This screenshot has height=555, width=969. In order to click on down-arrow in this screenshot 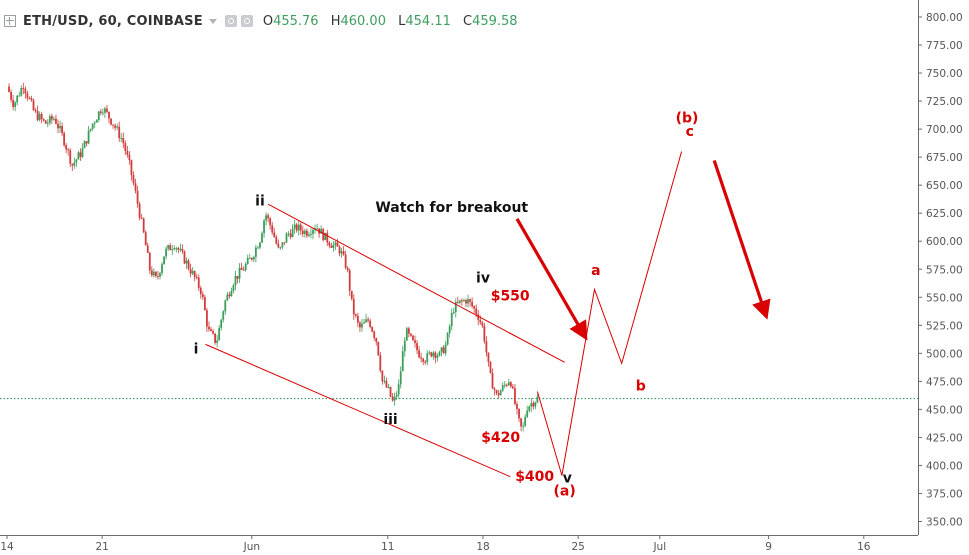, I will do `click(741, 239)`.